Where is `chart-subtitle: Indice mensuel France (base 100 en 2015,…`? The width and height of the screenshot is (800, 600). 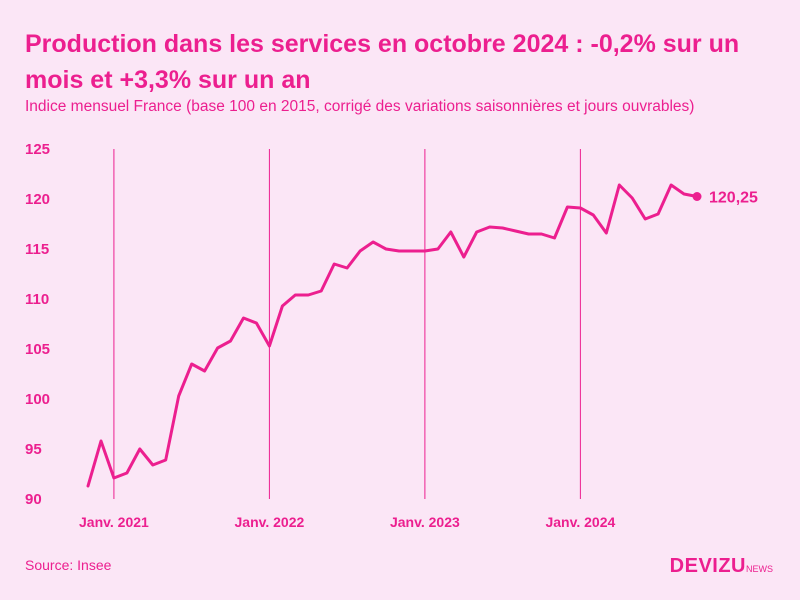
chart-subtitle: Indice mensuel France (base 100 en 2015,… is located at coordinates (360, 106).